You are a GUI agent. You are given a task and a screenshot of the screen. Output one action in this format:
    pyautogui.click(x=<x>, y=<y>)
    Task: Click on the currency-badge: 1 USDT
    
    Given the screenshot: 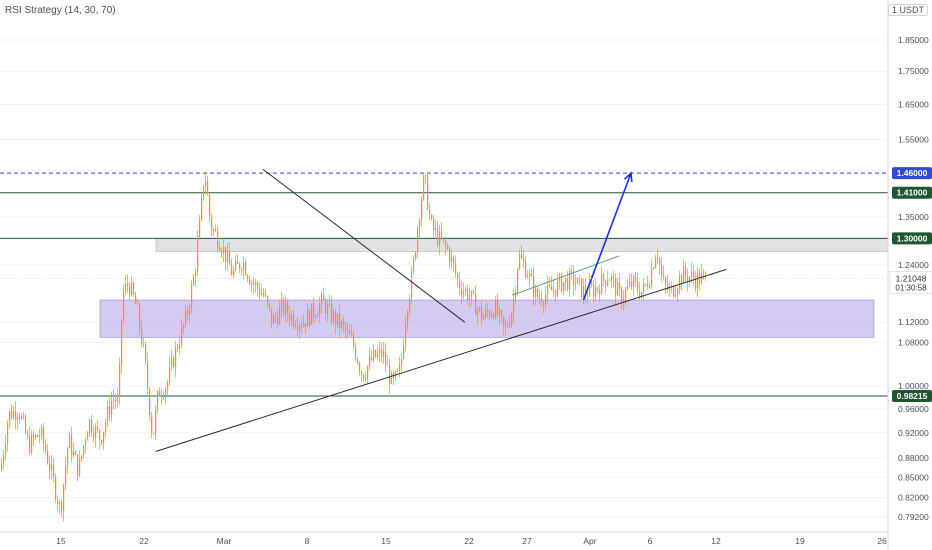 What is the action you would take?
    pyautogui.click(x=907, y=10)
    